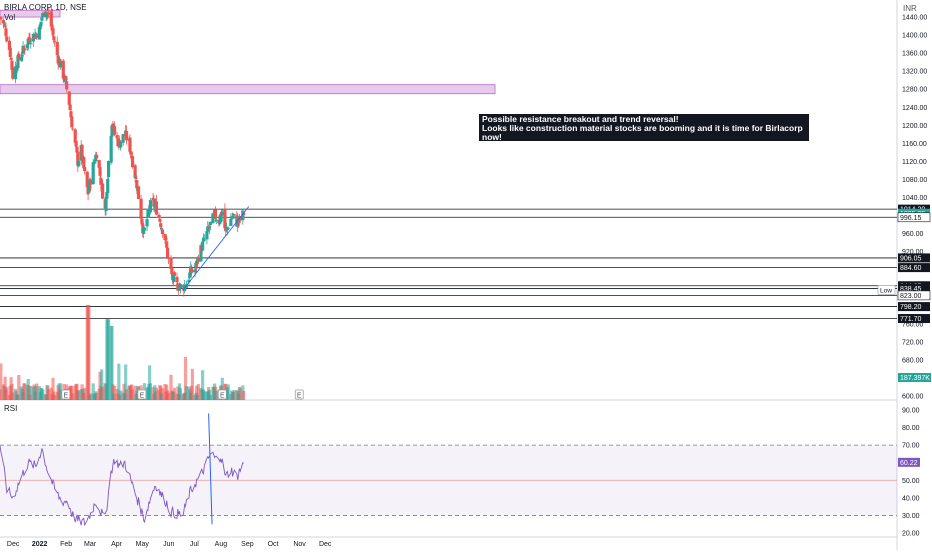 The height and width of the screenshot is (555, 932). Describe the element at coordinates (143, 544) in the screenshot. I see `time-axis-tick: May` at that location.